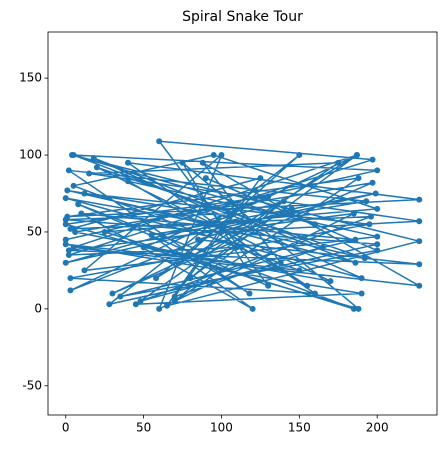 Image resolution: width=446 pixels, height=451 pixels. I want to click on x-tick-label: 50, so click(143, 428).